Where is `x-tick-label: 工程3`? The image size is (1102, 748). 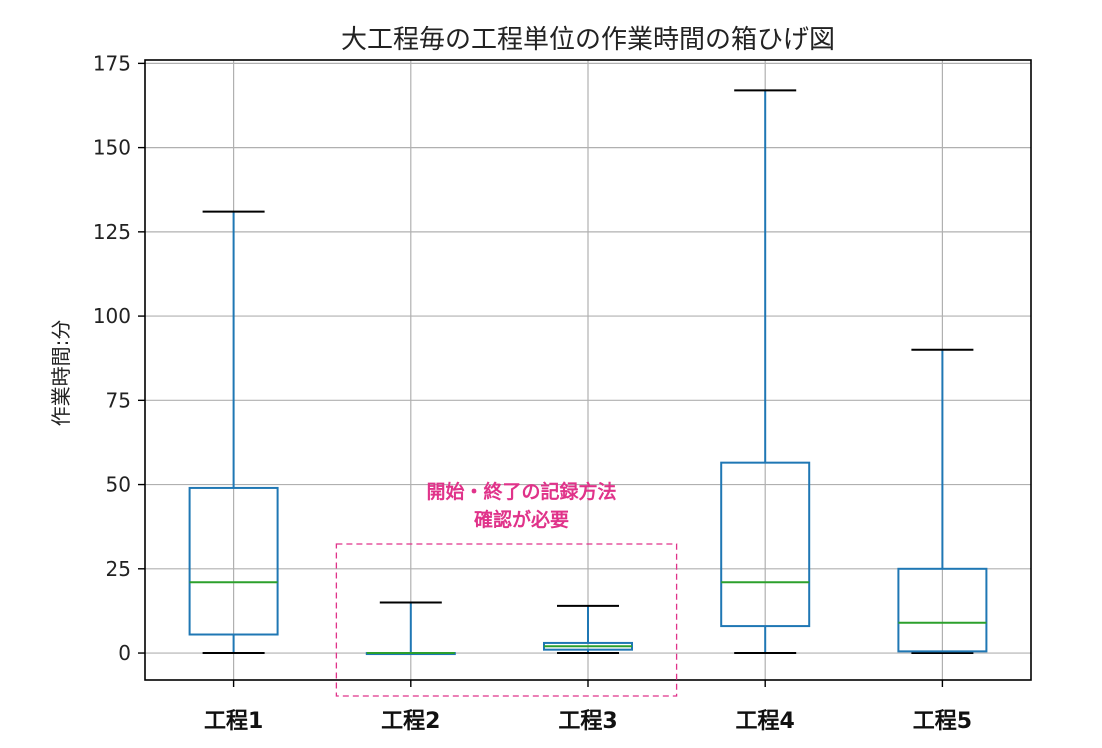
x-tick-label: 工程3 is located at coordinates (587, 721).